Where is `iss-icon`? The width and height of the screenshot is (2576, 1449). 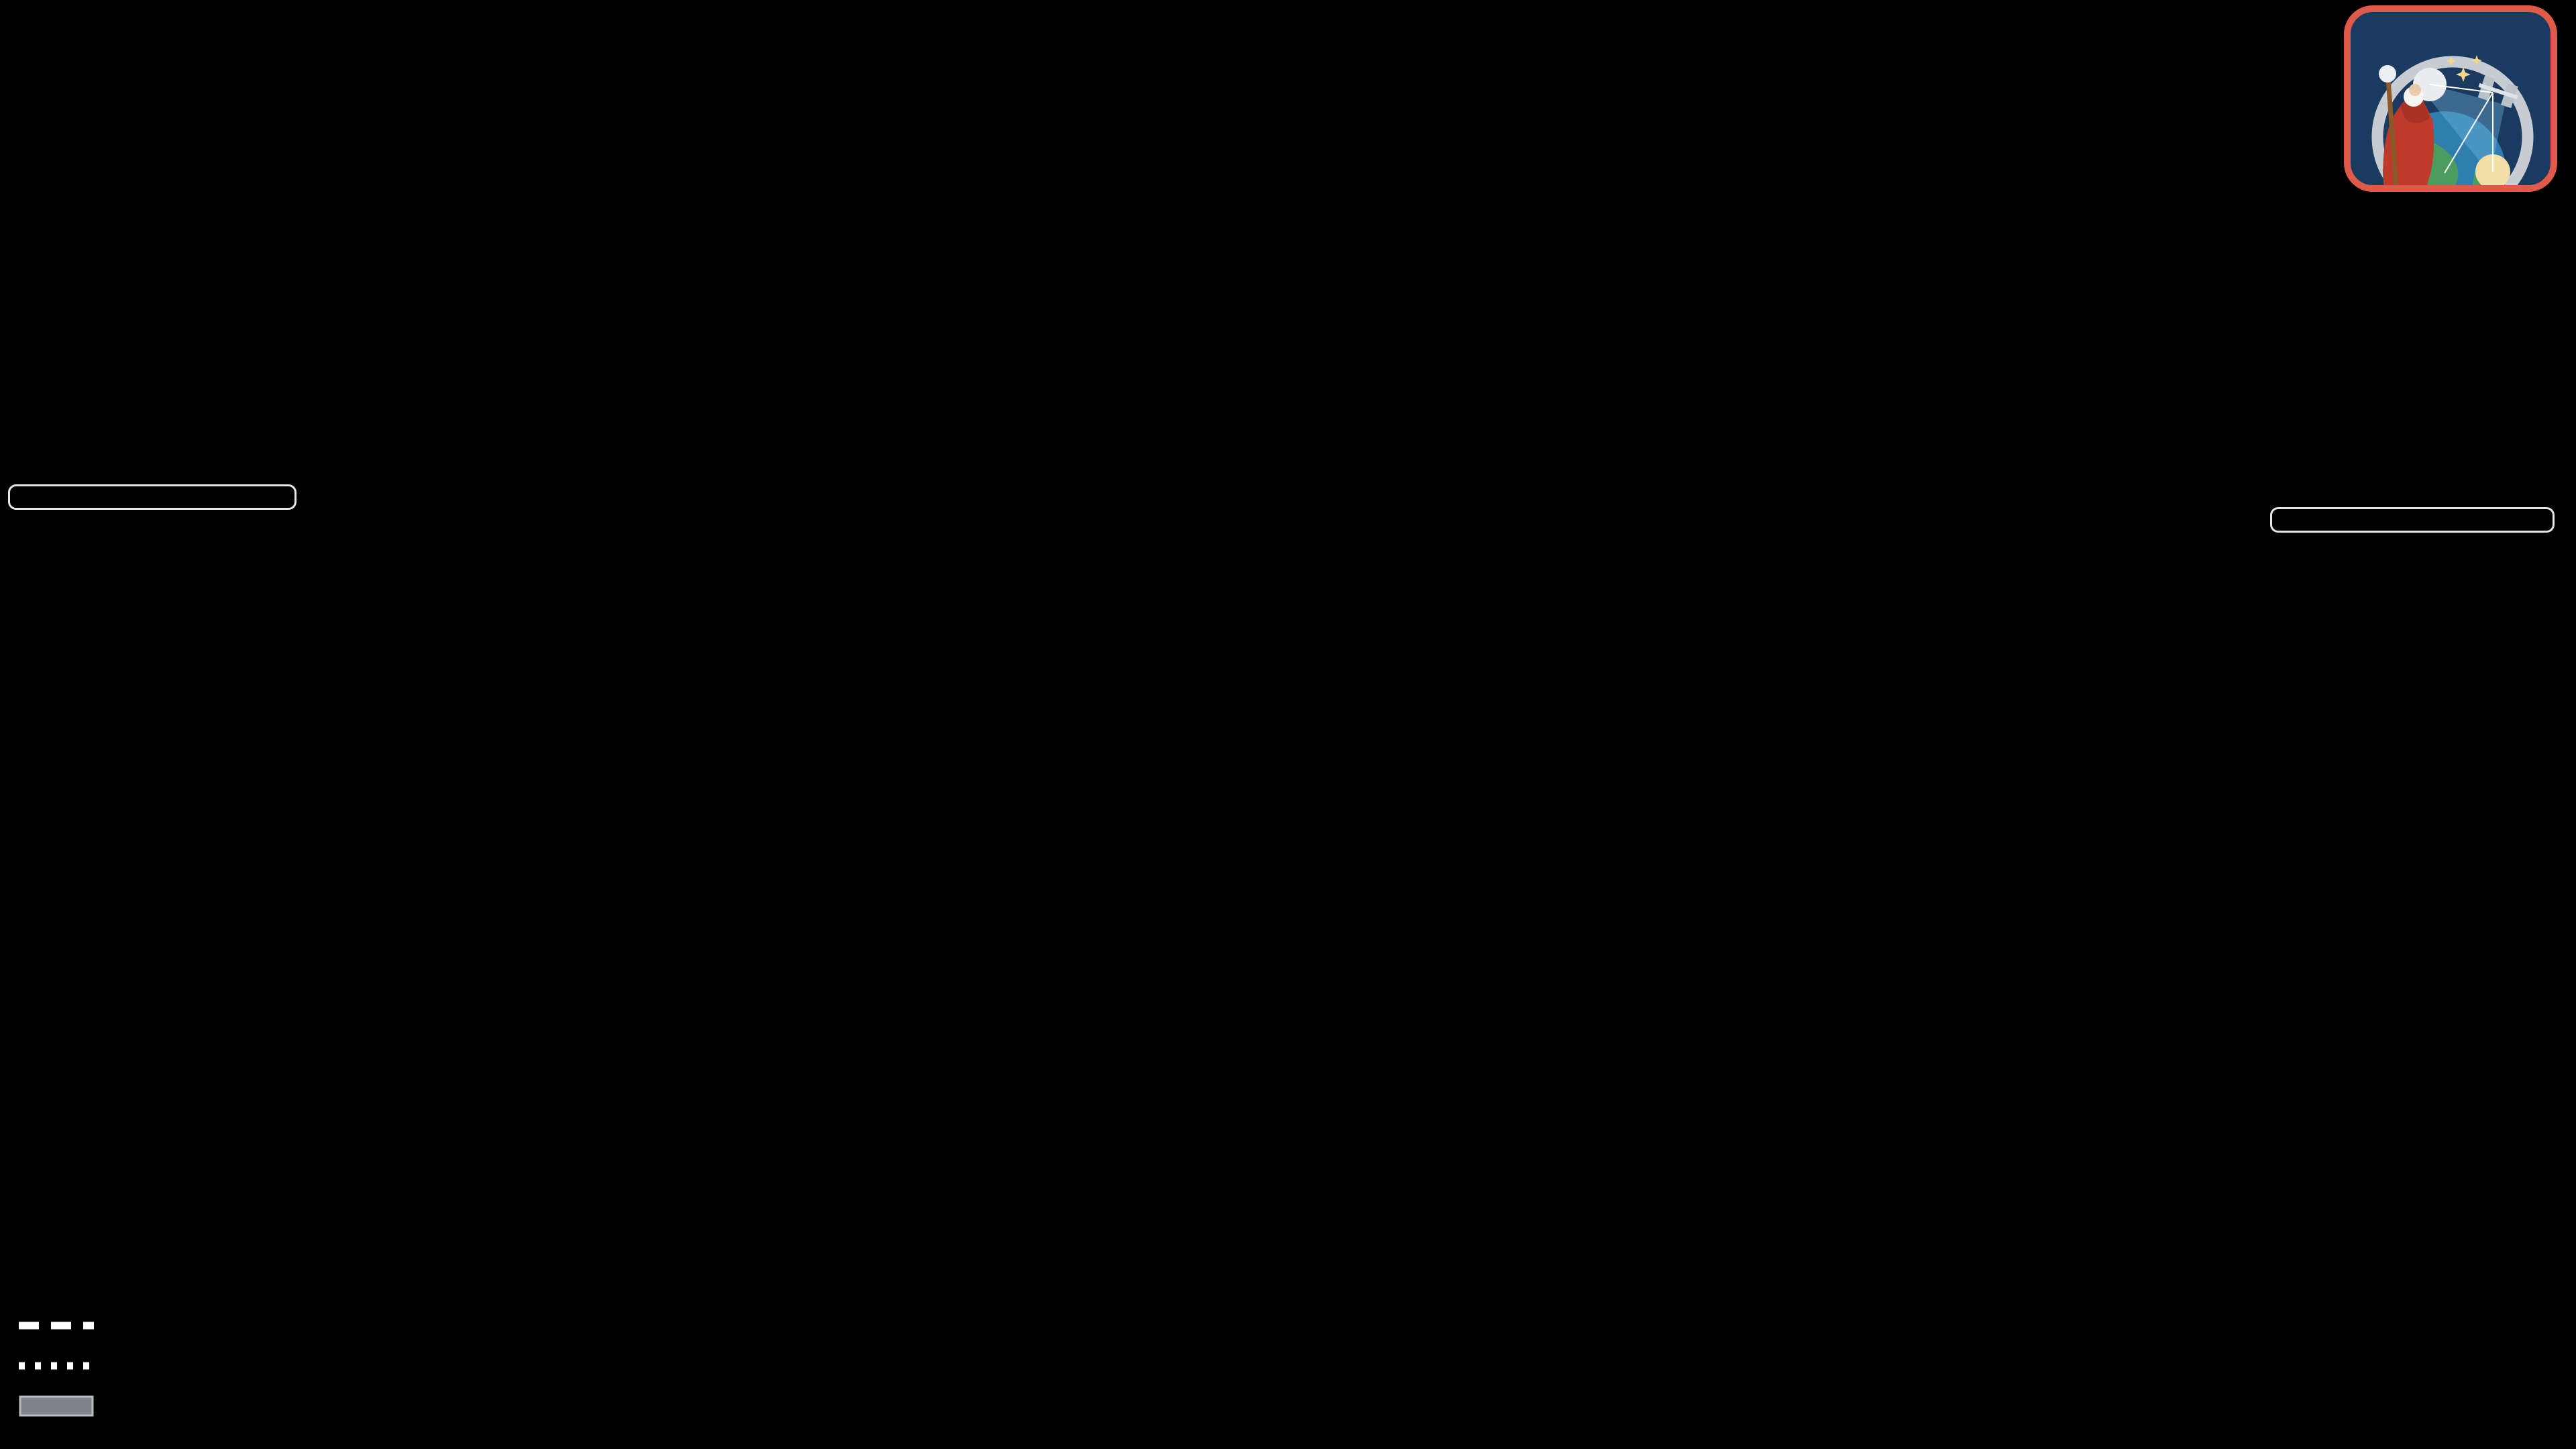 iss-icon is located at coordinates (2497, 92).